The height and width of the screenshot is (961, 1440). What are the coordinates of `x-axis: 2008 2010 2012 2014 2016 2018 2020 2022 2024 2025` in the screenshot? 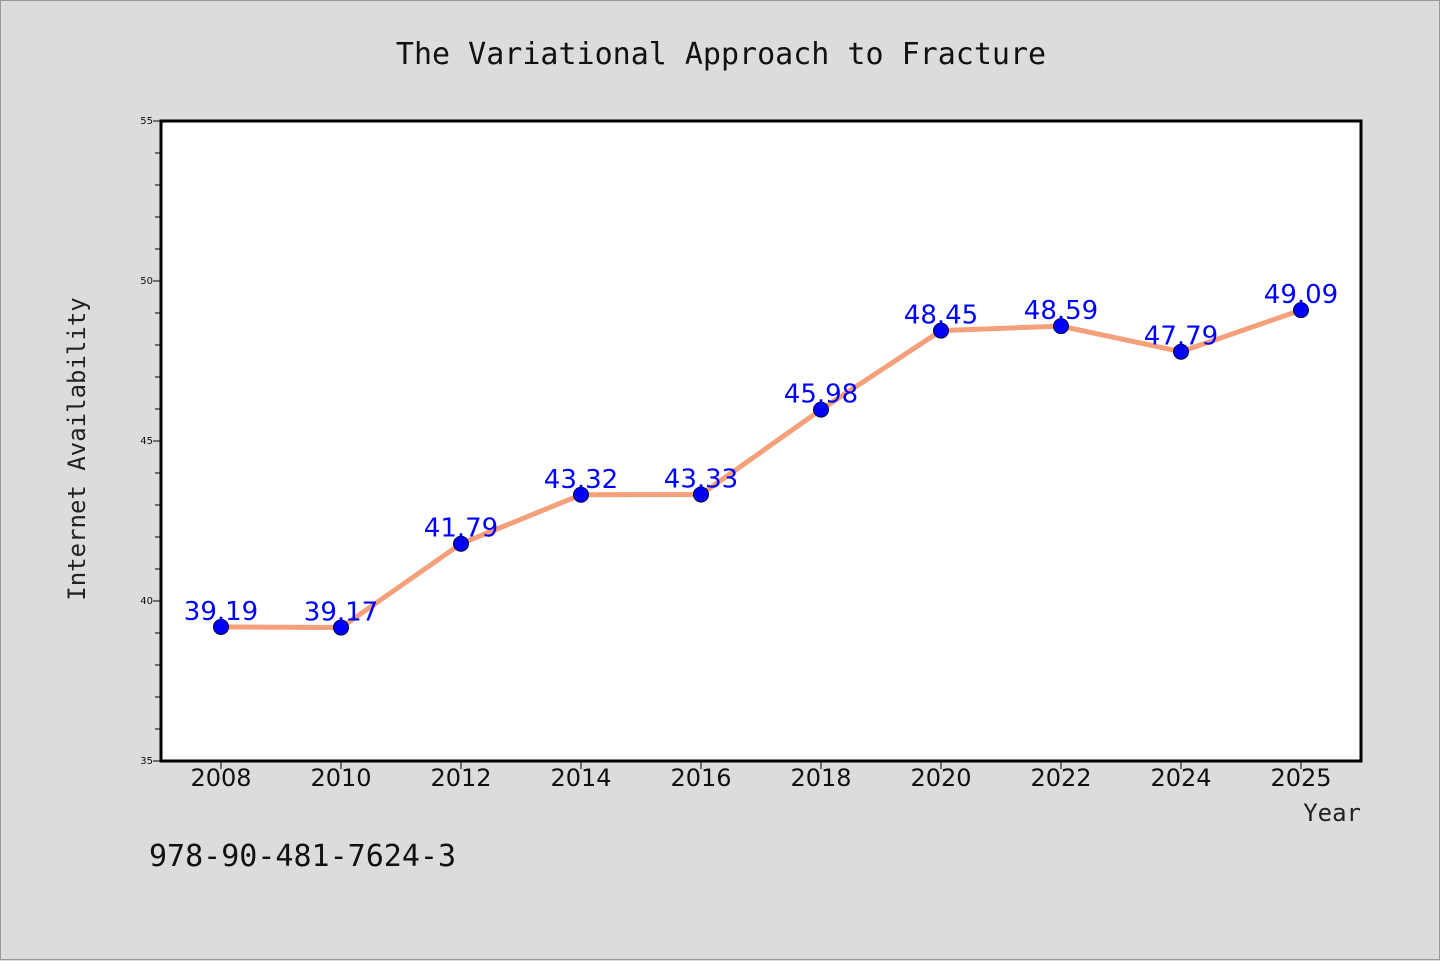 It's located at (761, 776).